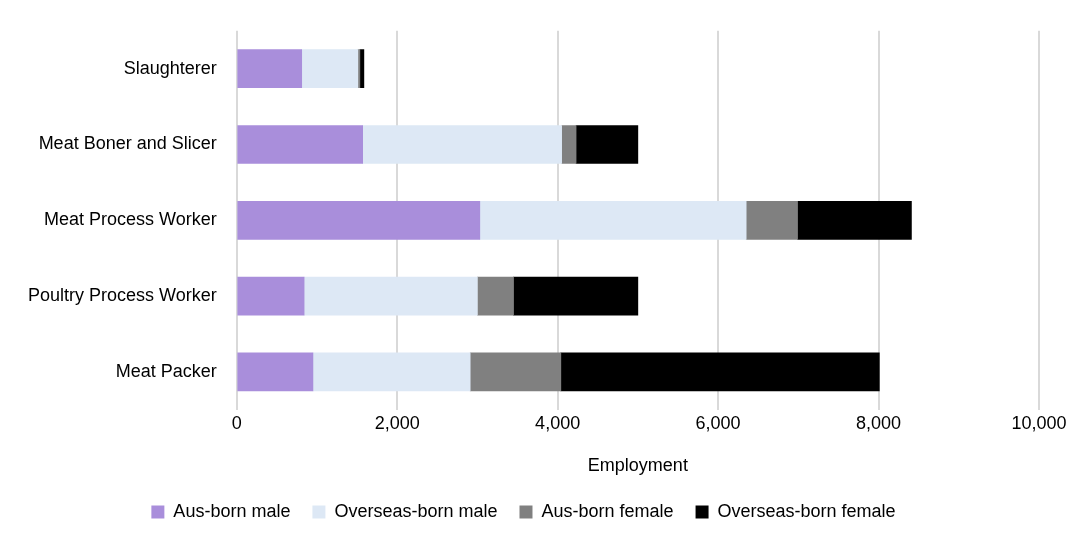 Image resolution: width=1073 pixels, height=535 pixels. I want to click on x-tick-label: 4,000, so click(558, 422).